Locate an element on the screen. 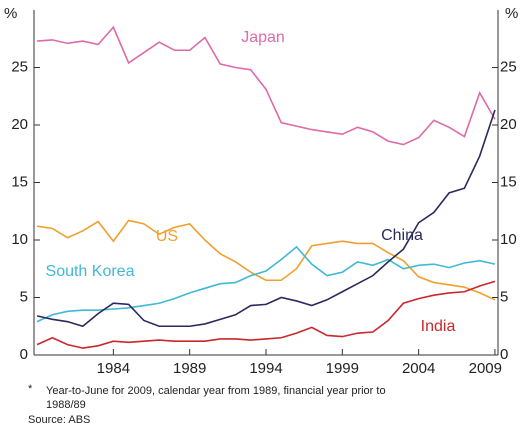  y2-tick-label: 5 is located at coordinates (504, 296).